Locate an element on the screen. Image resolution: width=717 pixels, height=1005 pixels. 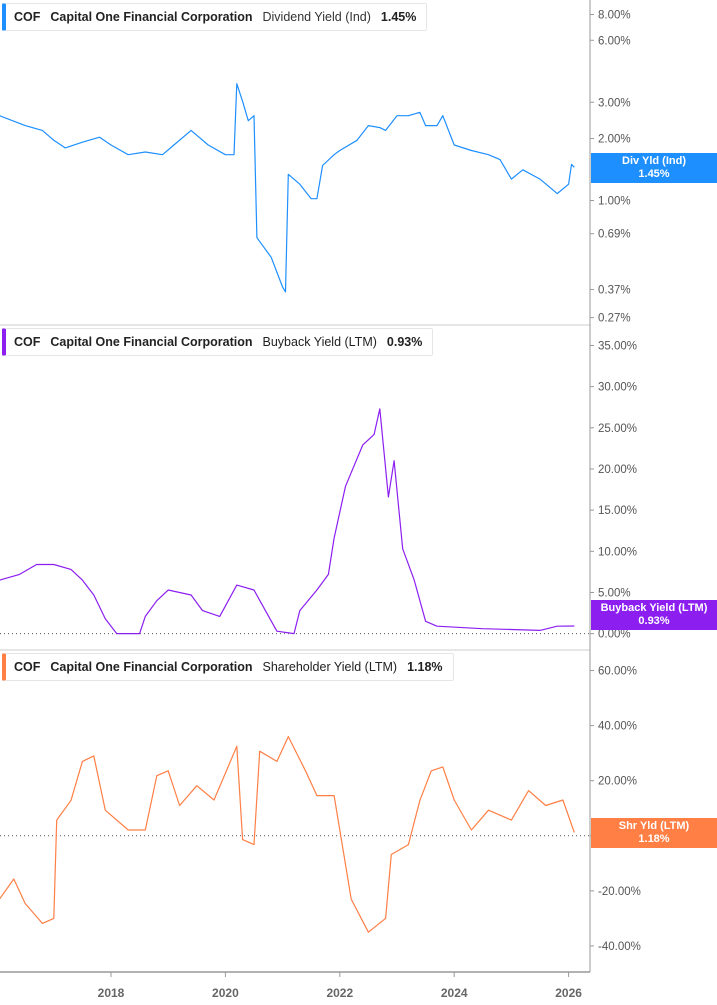
y-tick-label: 60.00% is located at coordinates (617, 672).